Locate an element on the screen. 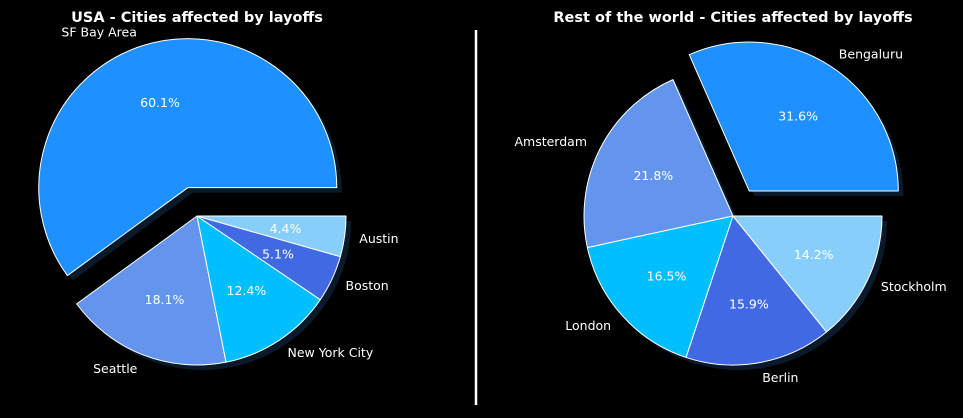 This screenshot has width=963, height=418. world-slice-stockholm is located at coordinates (807, 274).